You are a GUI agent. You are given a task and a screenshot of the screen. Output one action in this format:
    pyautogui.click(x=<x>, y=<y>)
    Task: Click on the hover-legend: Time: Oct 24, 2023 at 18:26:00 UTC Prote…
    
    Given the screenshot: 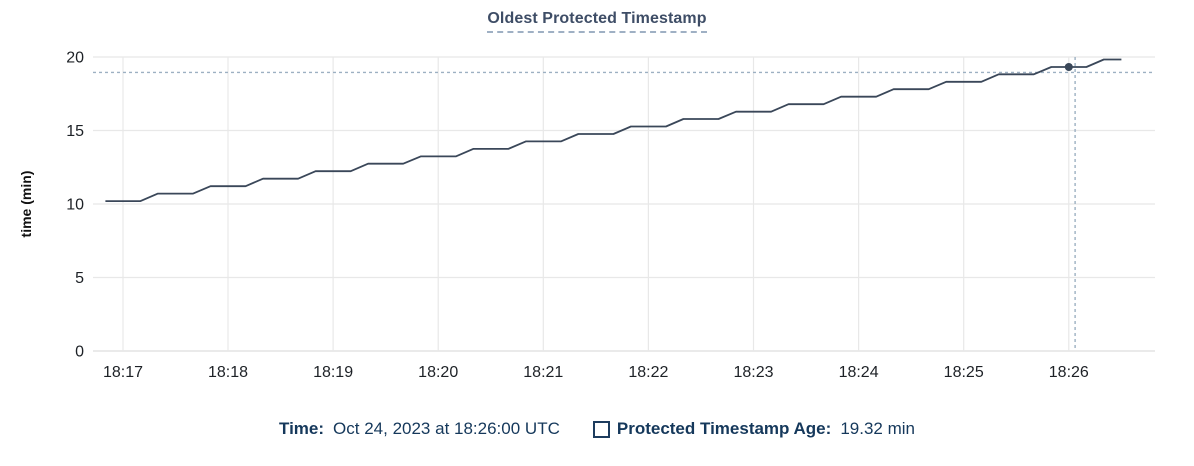 What is the action you would take?
    pyautogui.click(x=597, y=429)
    